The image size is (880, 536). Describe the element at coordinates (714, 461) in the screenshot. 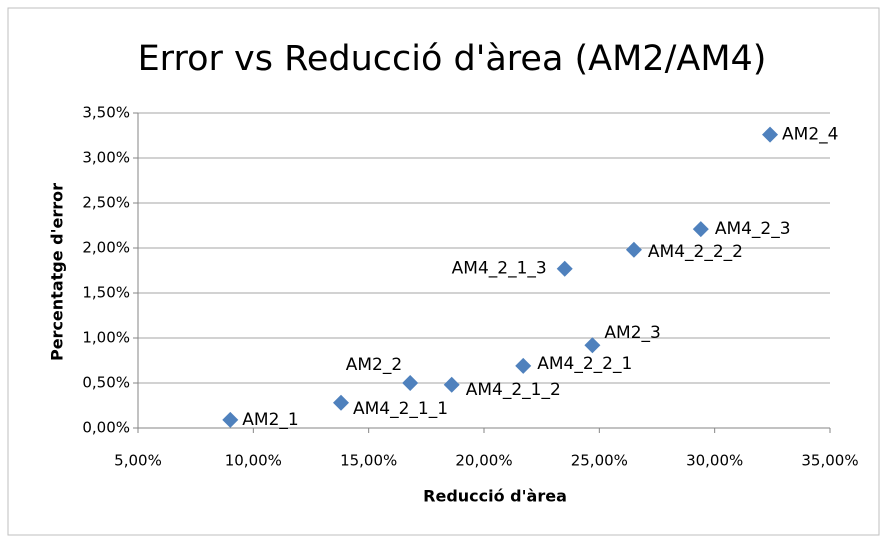

I see `x-tick-label: 30,00%` at that location.